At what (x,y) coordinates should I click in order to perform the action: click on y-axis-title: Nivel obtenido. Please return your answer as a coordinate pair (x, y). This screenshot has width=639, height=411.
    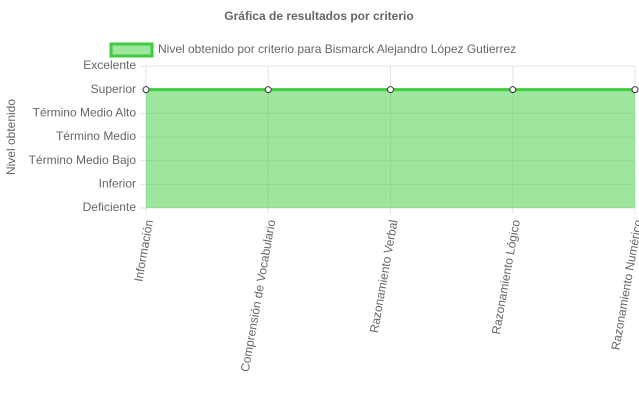
    Looking at the image, I should click on (11, 137).